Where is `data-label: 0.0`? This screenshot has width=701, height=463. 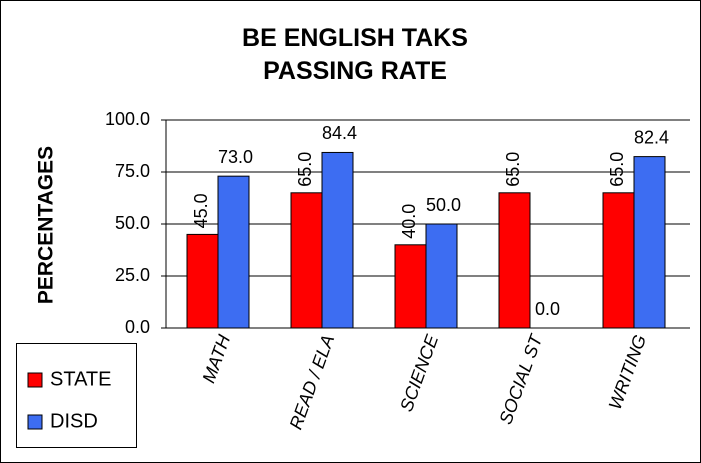 data-label: 0.0 is located at coordinates (547, 309).